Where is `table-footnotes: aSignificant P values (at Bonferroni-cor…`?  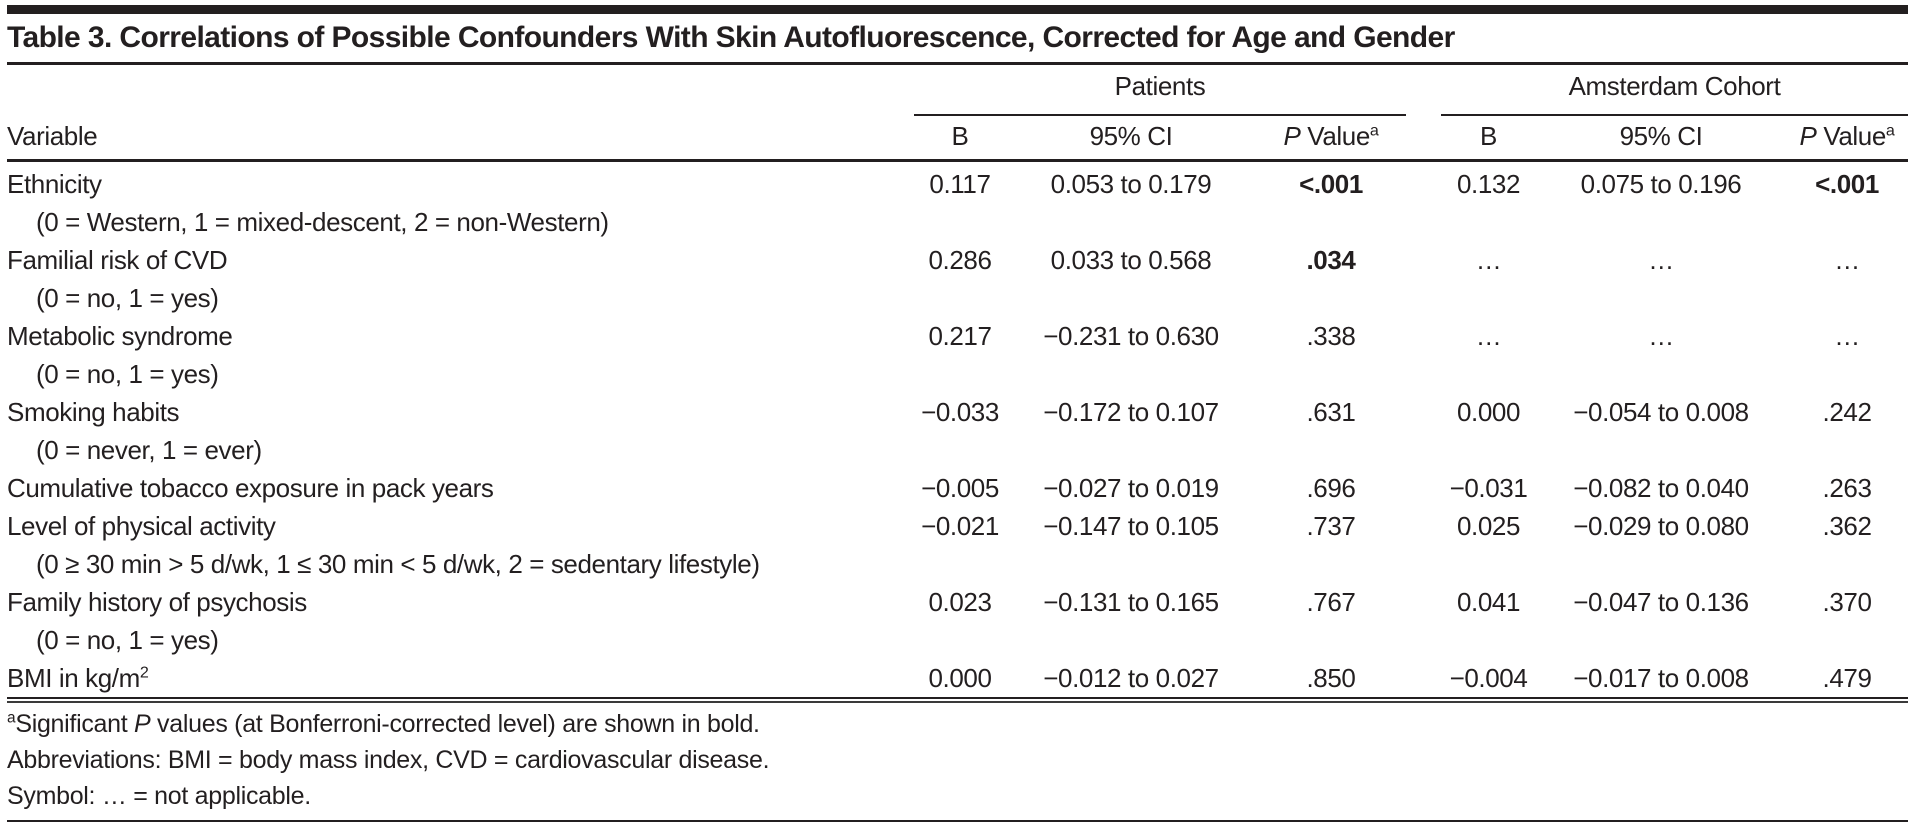 table-footnotes: aSignificant P values (at Bonferroni-cor… is located at coordinates (957, 761).